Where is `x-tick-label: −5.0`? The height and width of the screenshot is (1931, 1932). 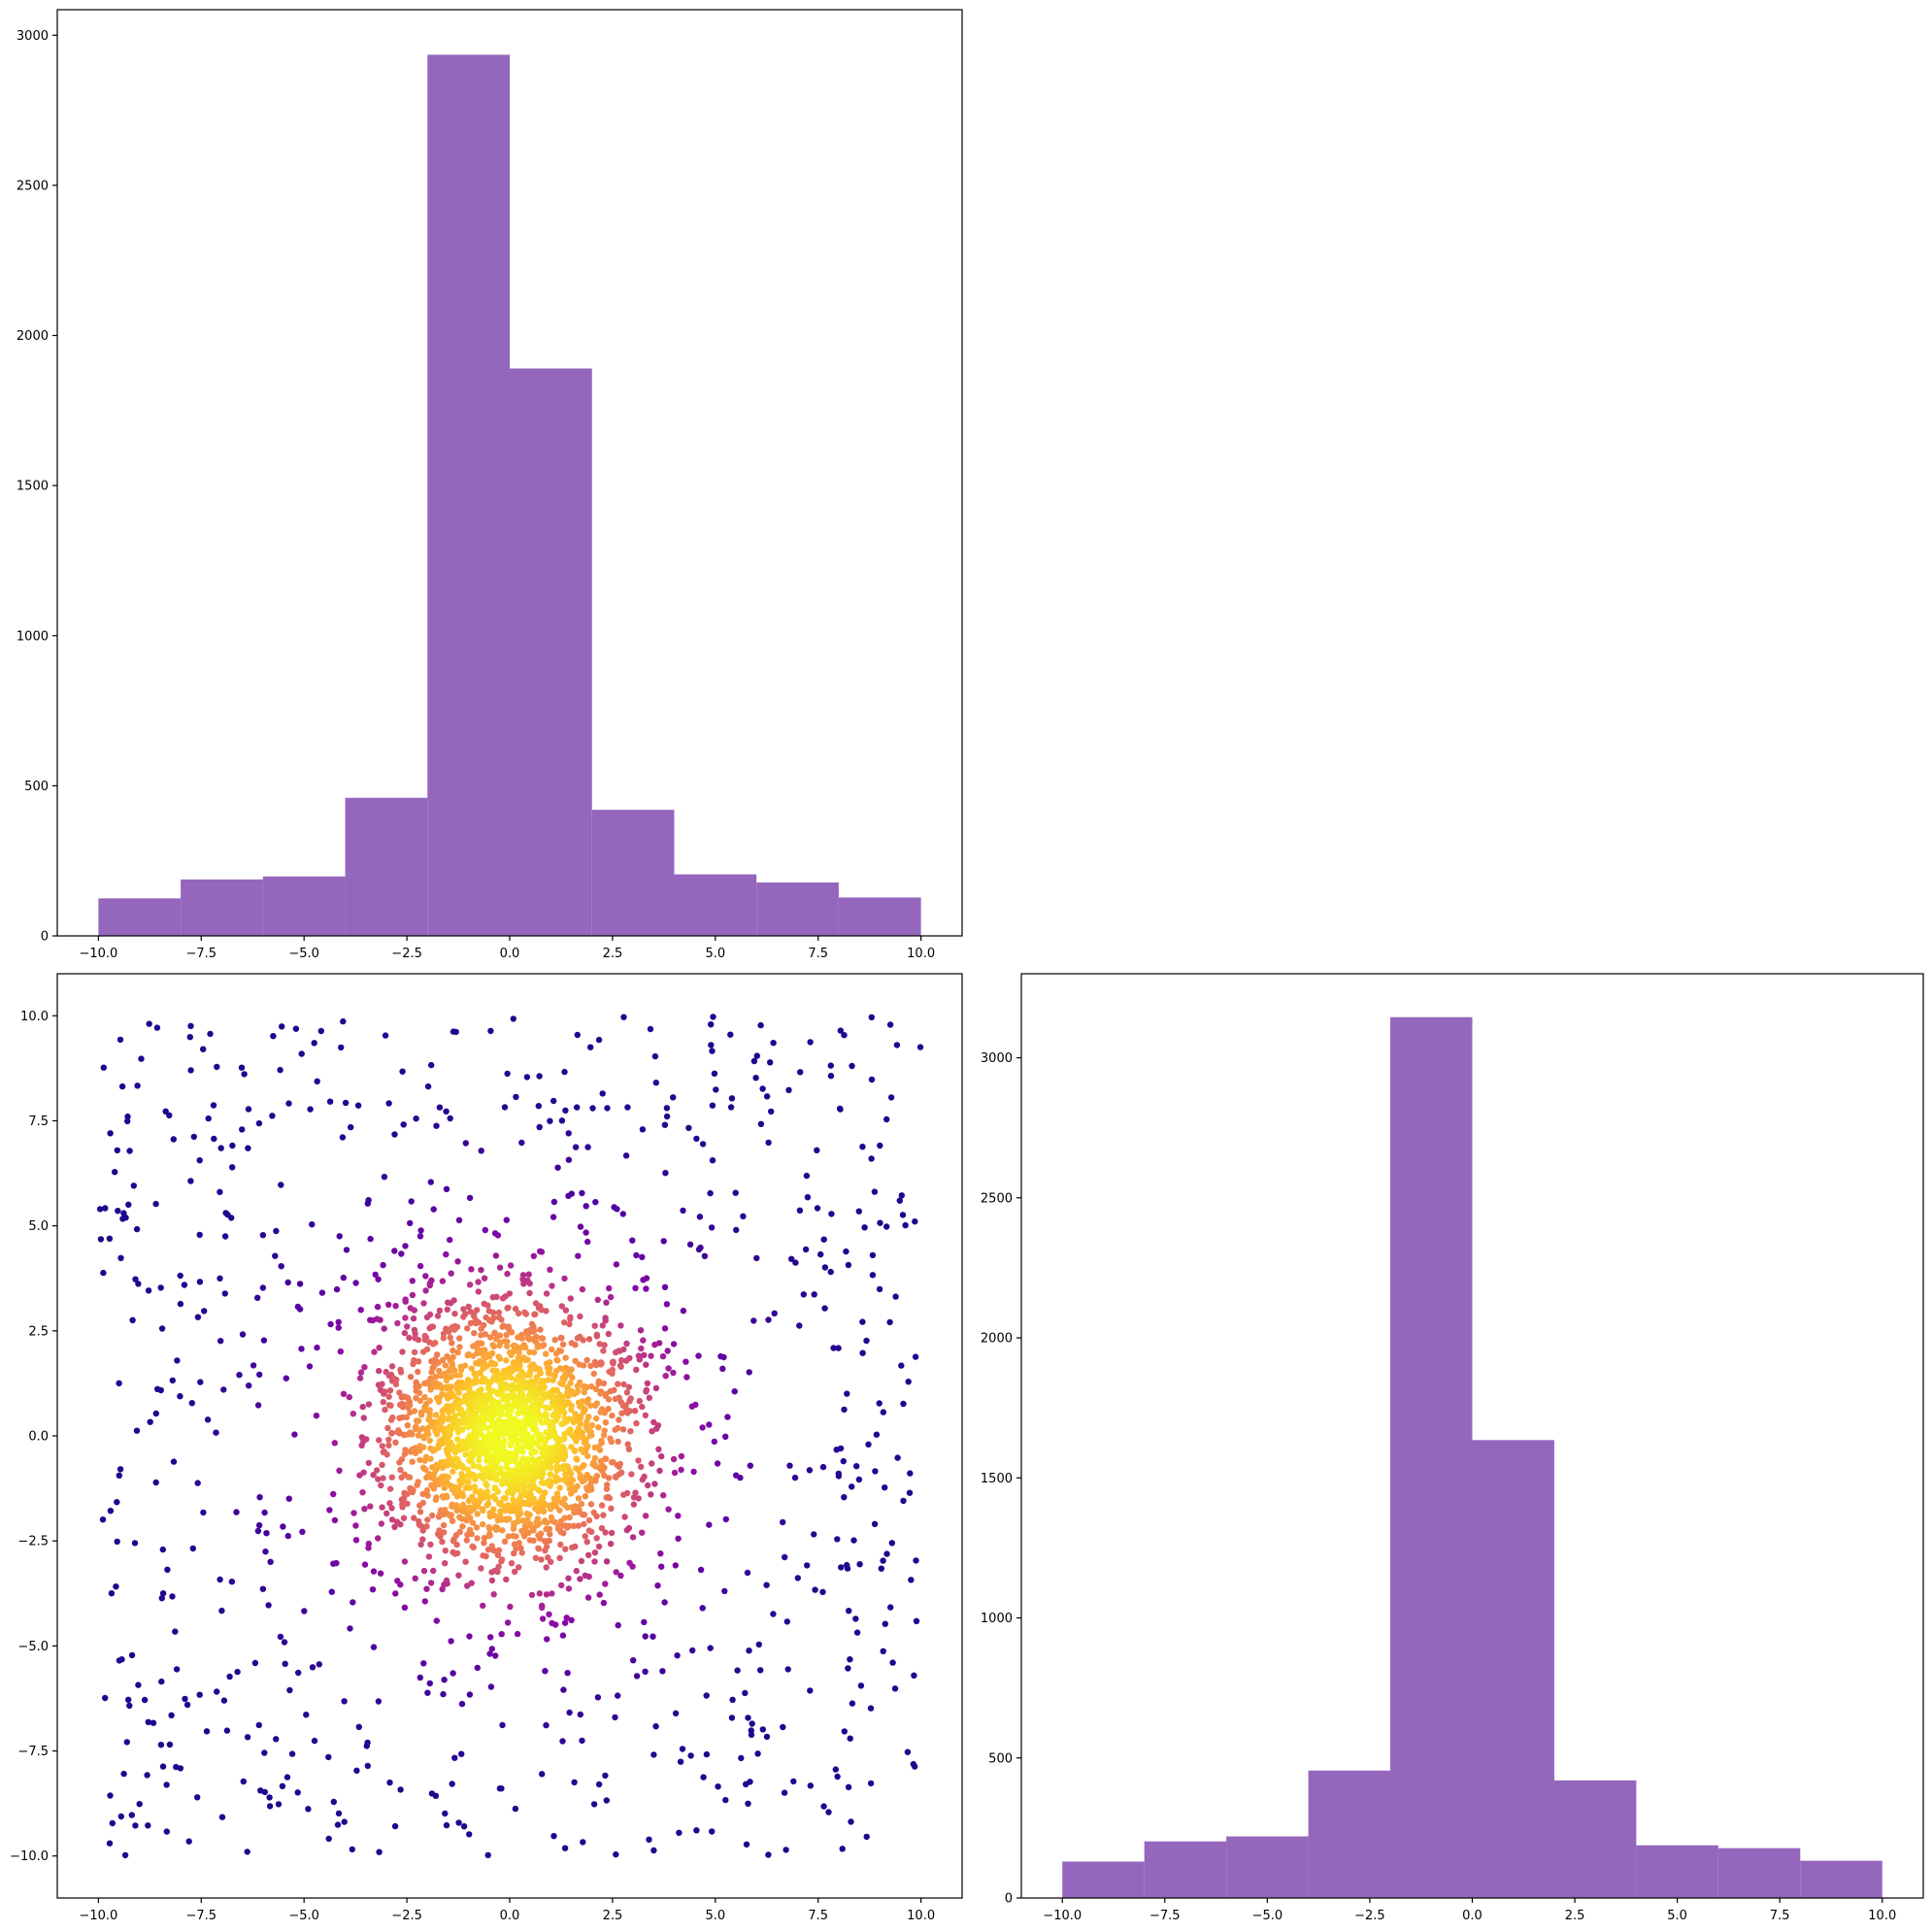
x-tick-label: −5.0 is located at coordinates (1267, 1916).